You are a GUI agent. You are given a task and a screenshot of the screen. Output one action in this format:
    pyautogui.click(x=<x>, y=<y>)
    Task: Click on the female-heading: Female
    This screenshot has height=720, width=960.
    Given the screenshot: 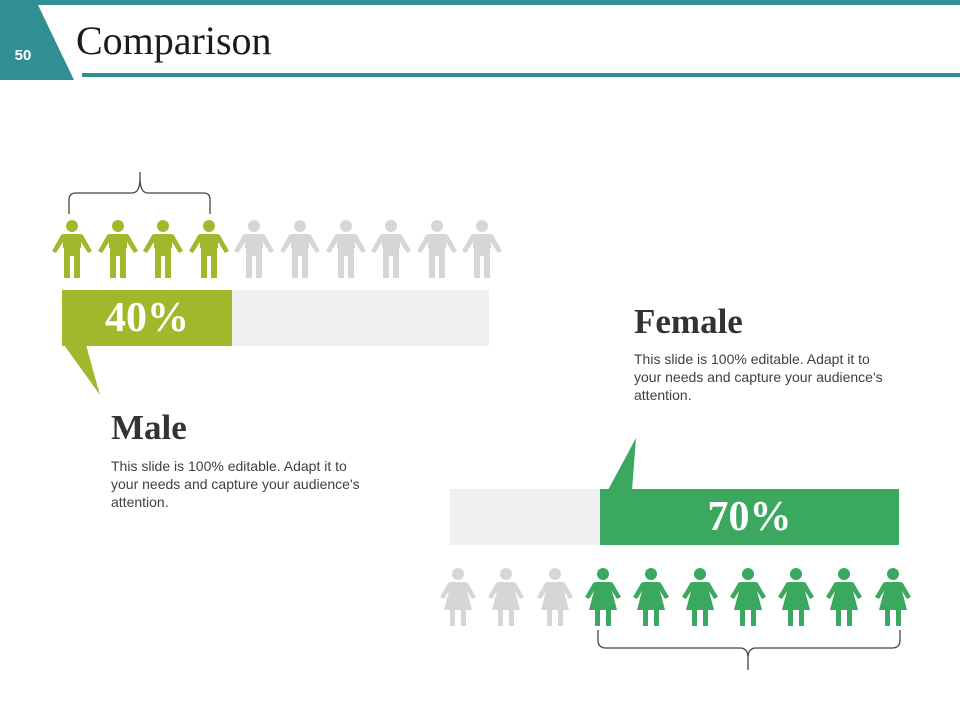 What is the action you would take?
    pyautogui.click(x=688, y=321)
    